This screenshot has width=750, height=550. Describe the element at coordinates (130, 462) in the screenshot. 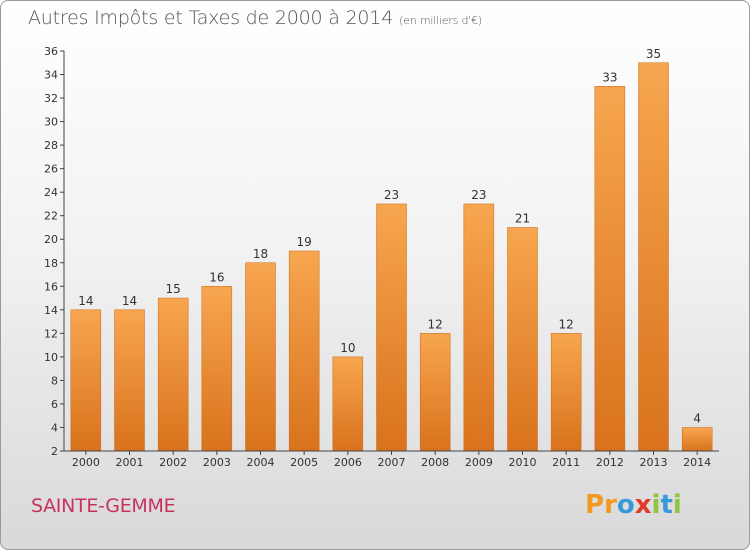

I see `x-tick-label: 2001` at that location.